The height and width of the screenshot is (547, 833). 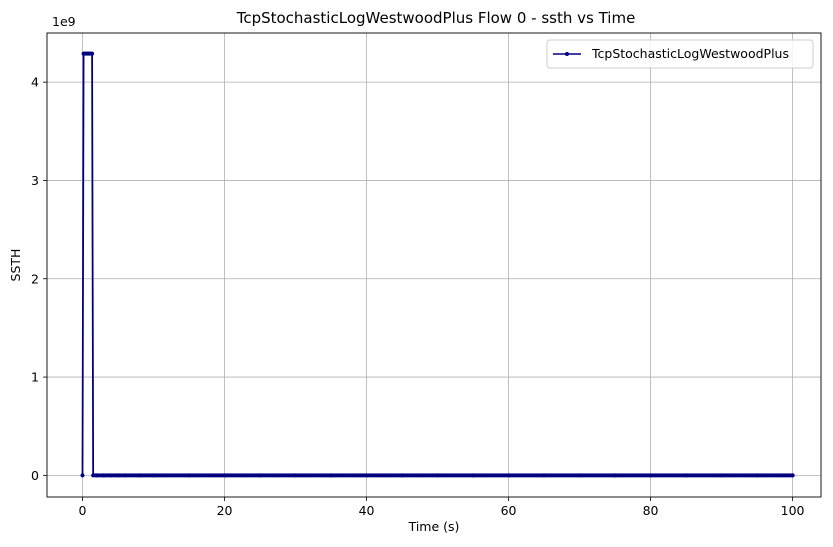 What do you see at coordinates (35, 377) in the screenshot?
I see `y-tick-label: 1` at bounding box center [35, 377].